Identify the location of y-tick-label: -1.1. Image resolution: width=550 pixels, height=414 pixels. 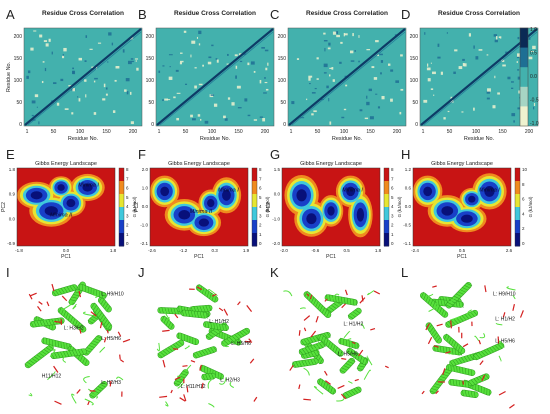
(407, 243).